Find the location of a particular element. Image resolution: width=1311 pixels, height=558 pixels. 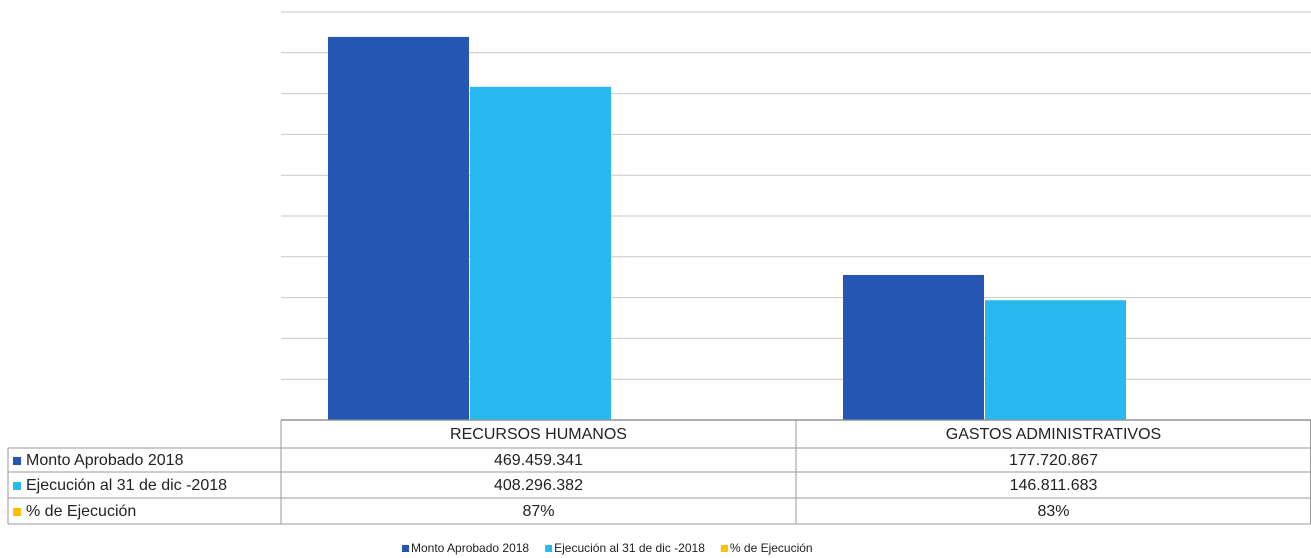

table-value: 469.459.341 is located at coordinates (538, 460).